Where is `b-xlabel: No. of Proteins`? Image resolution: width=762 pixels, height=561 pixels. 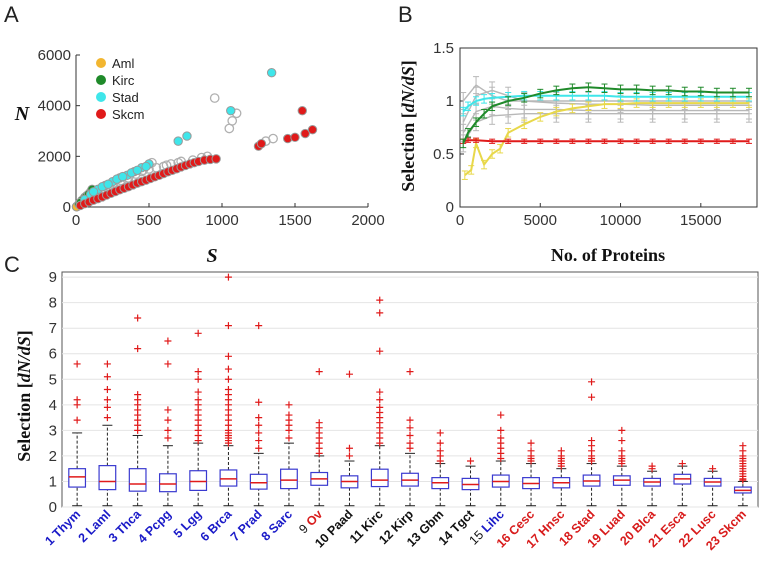
b-xlabel: No. of Proteins is located at coordinates (608, 255).